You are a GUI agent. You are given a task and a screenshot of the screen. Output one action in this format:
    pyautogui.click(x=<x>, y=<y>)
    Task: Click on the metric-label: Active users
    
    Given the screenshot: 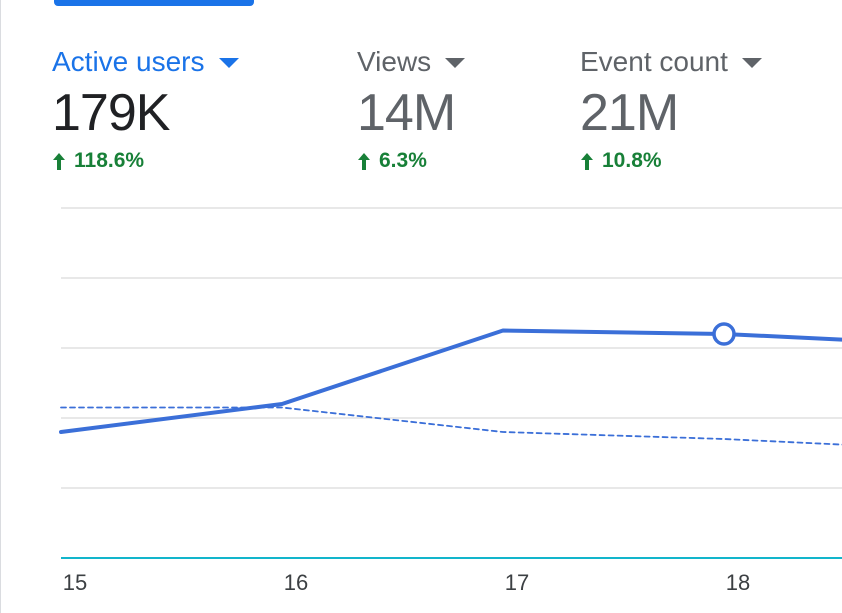 What is the action you would take?
    pyautogui.click(x=128, y=61)
    